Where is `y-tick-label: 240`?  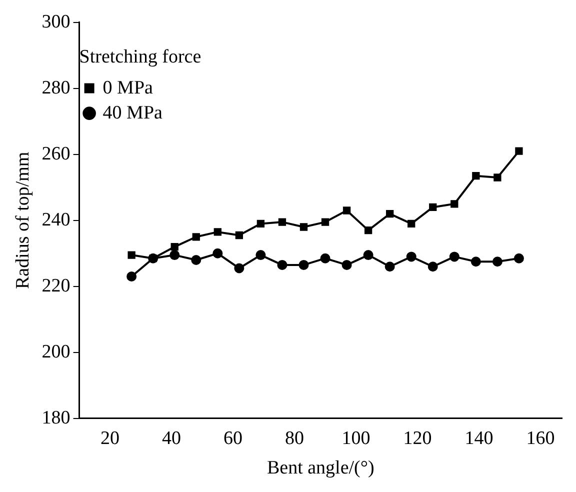 y-tick-label: 240 is located at coordinates (56, 219).